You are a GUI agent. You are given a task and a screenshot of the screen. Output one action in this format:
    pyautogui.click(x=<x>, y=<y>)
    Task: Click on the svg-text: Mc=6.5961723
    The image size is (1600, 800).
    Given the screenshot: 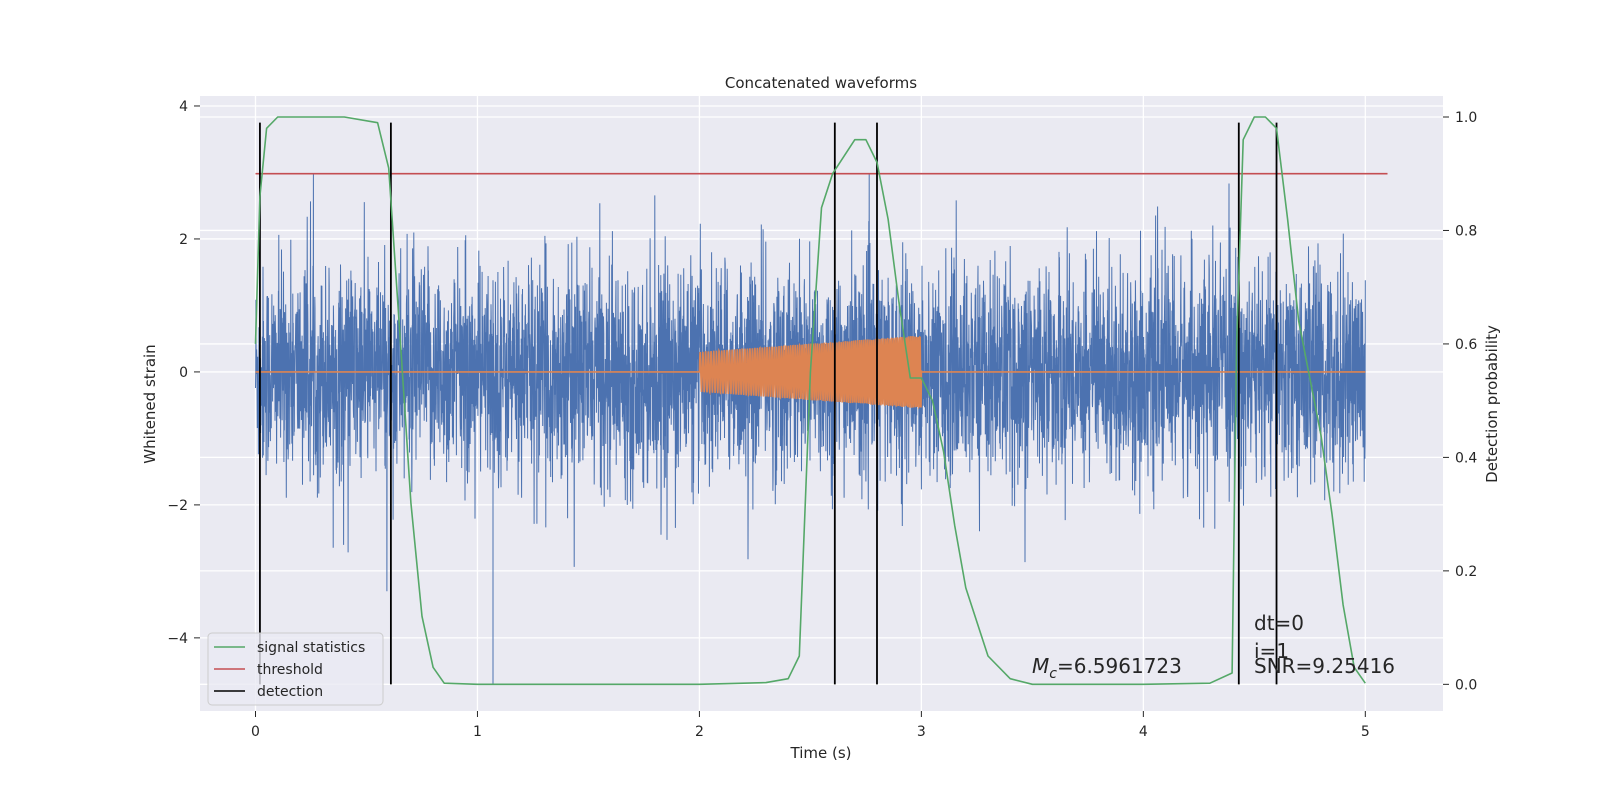 What is the action you would take?
    pyautogui.click(x=1107, y=668)
    